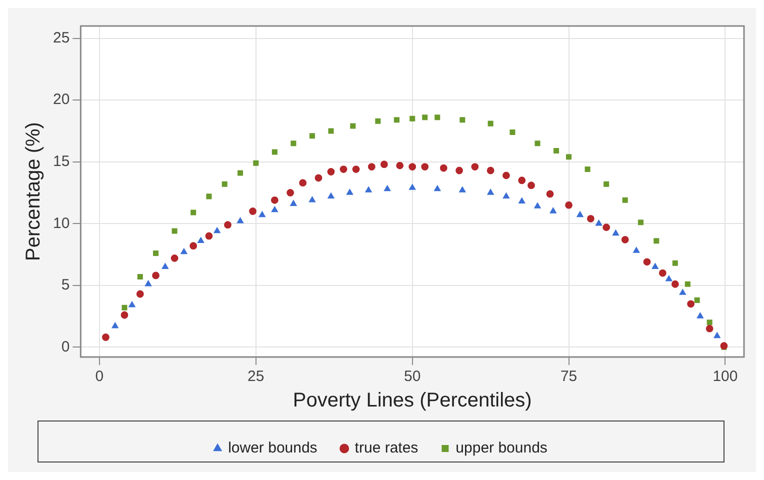 This screenshot has width=764, height=480. Describe the element at coordinates (725, 377) in the screenshot. I see `x-tick-label: 100` at that location.